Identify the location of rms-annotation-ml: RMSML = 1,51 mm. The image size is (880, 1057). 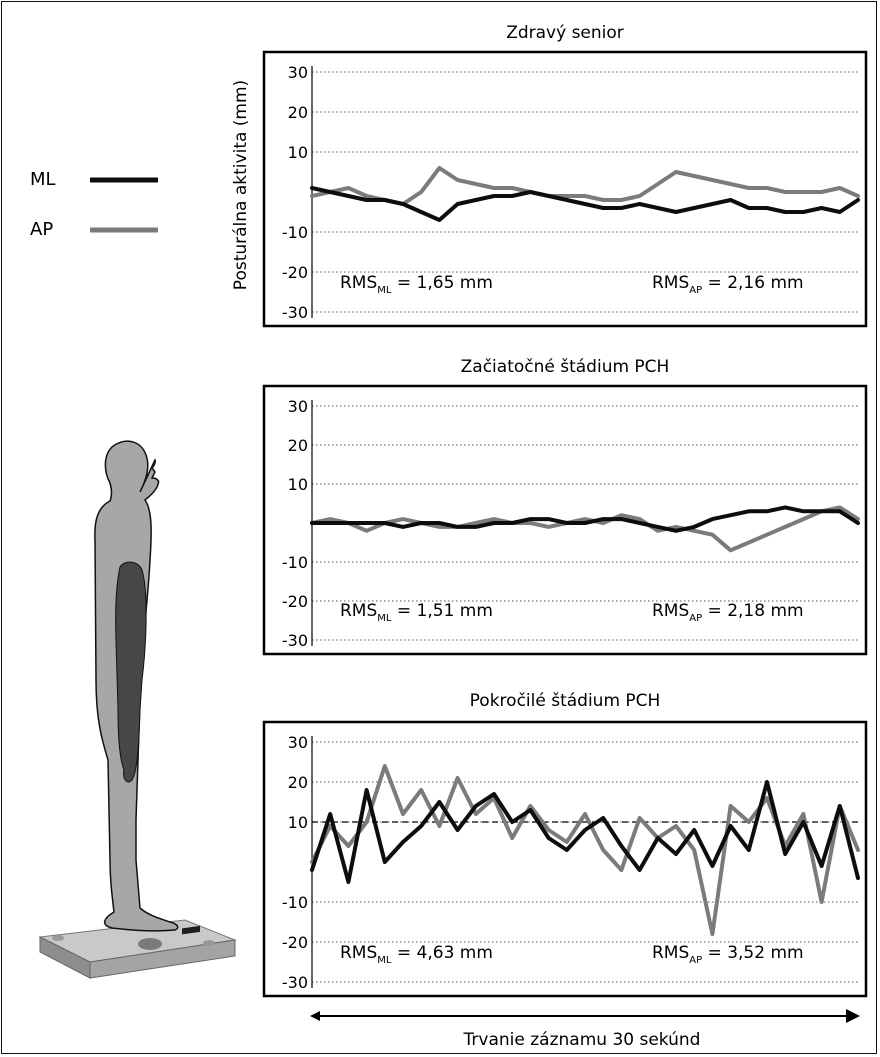
(416, 612).